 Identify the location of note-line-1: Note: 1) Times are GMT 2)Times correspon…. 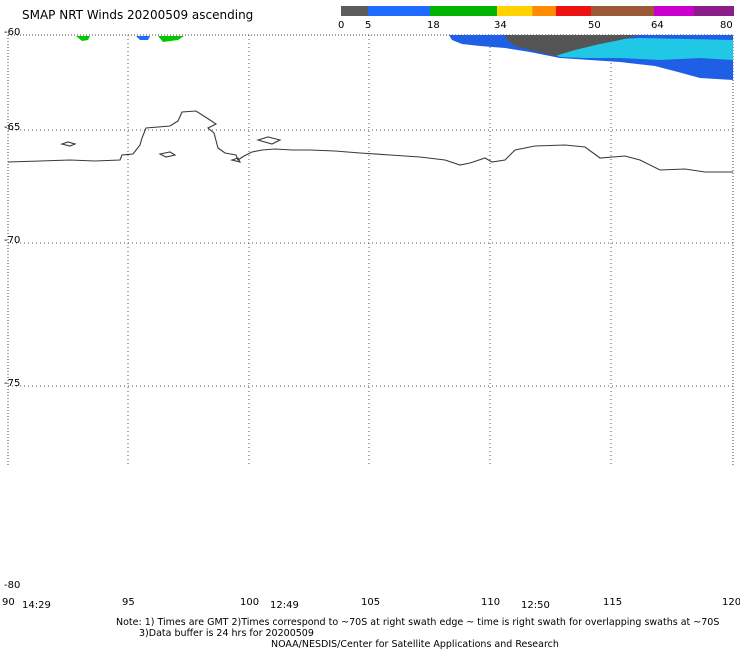
(418, 622).